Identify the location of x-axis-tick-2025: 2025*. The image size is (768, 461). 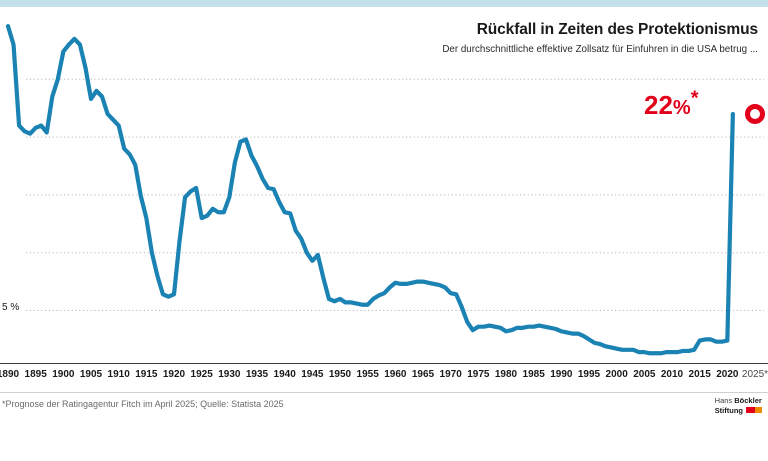
(754, 374).